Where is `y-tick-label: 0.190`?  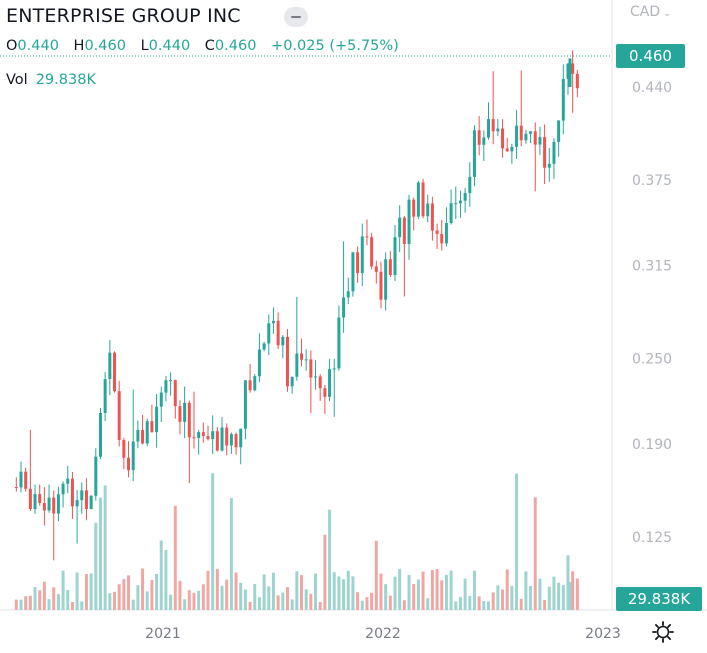
y-tick-label: 0.190 is located at coordinates (652, 445).